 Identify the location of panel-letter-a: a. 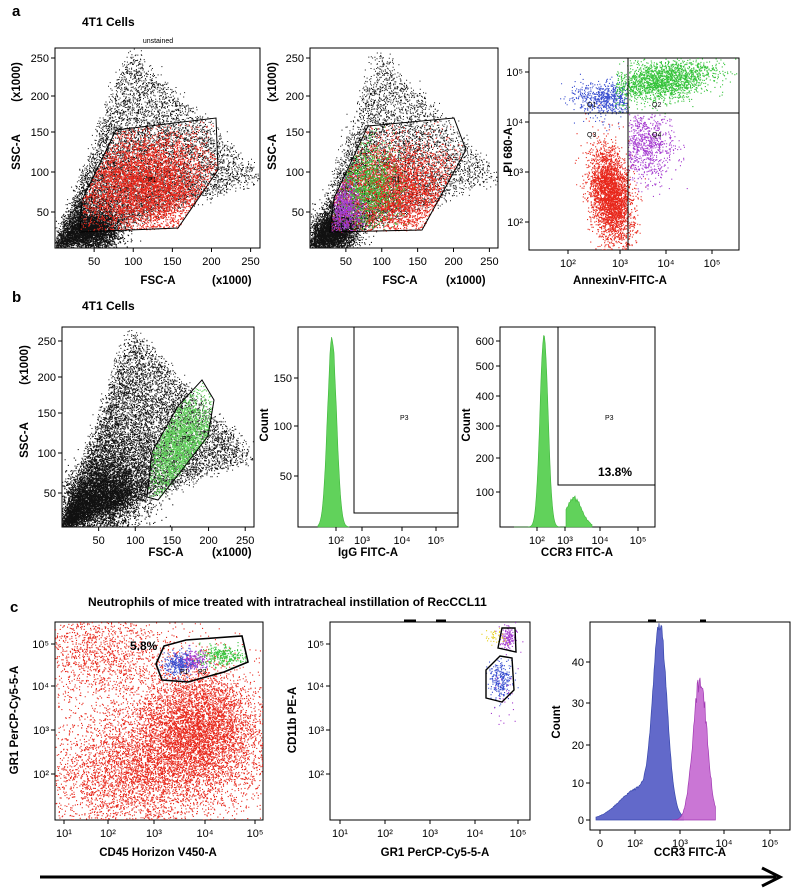
(16, 11).